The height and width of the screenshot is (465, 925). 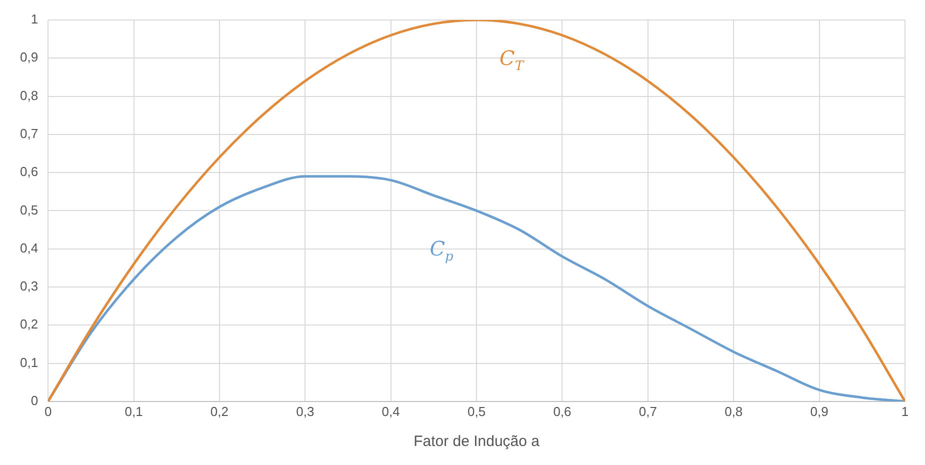 What do you see at coordinates (29, 210) in the screenshot?
I see `y-tick-label: 0,5` at bounding box center [29, 210].